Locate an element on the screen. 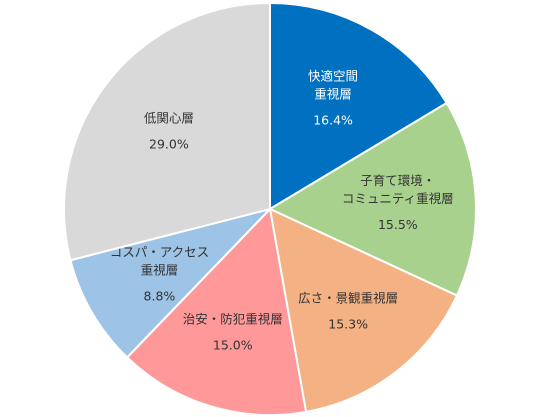 This screenshot has height=417, width=536. slice-label-2: 広さ・景観重視層 15.3% is located at coordinates (348, 310).